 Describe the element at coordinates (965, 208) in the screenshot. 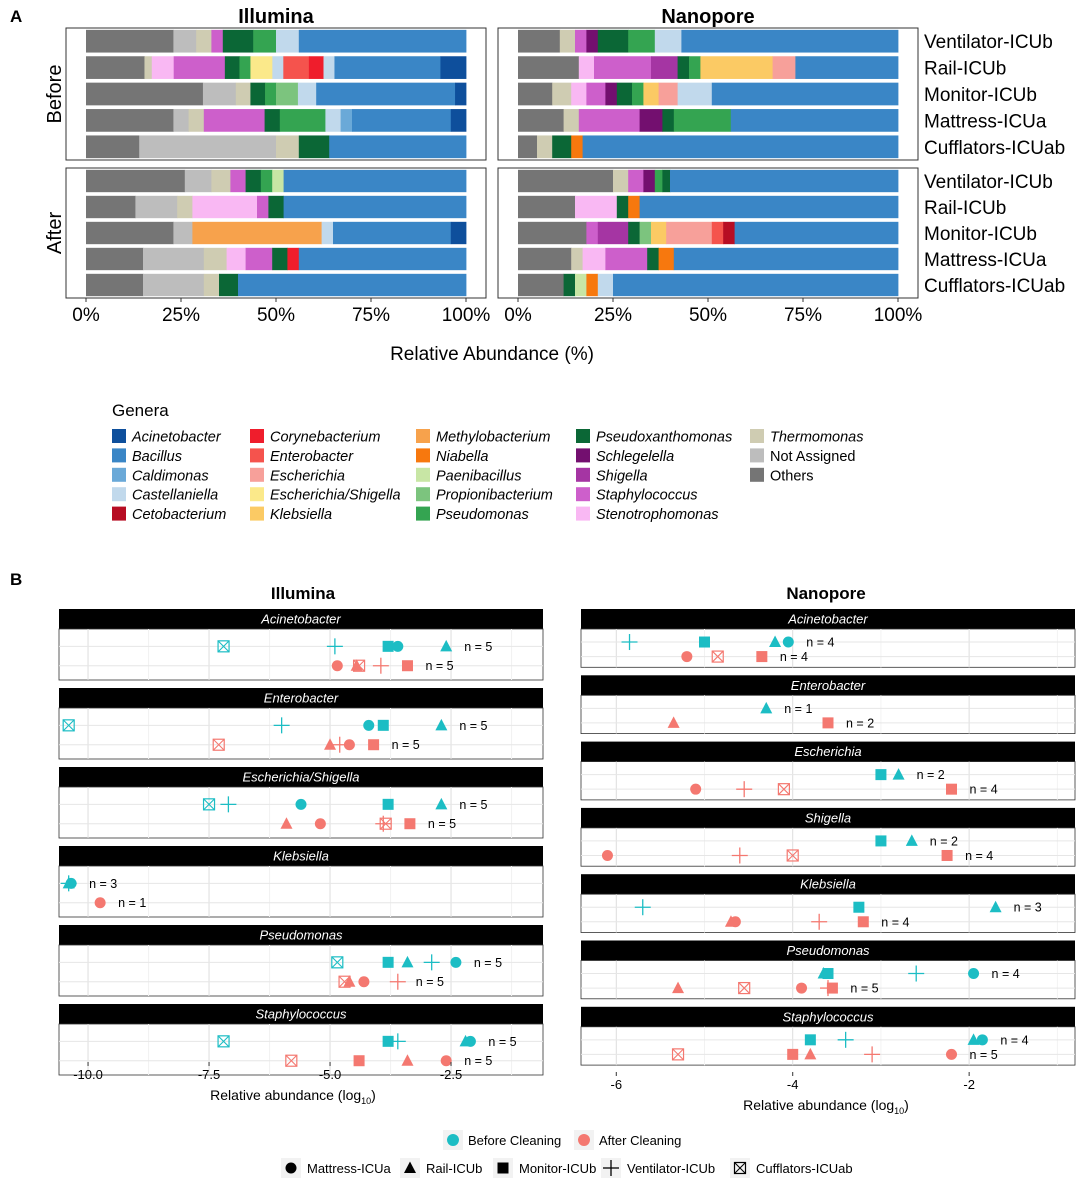

I see `sample-label-rail-icub: Rail-ICUb` at that location.